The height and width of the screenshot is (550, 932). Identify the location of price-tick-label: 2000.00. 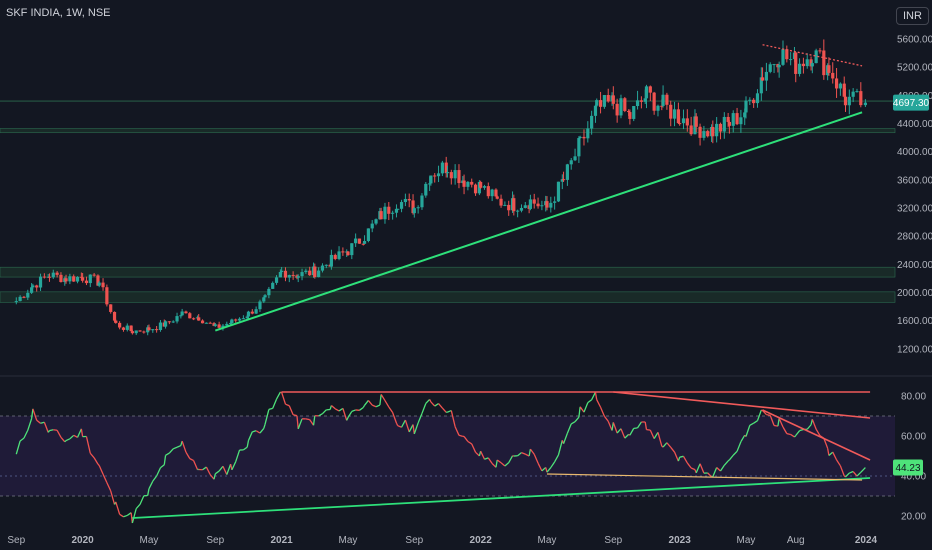
(914, 293).